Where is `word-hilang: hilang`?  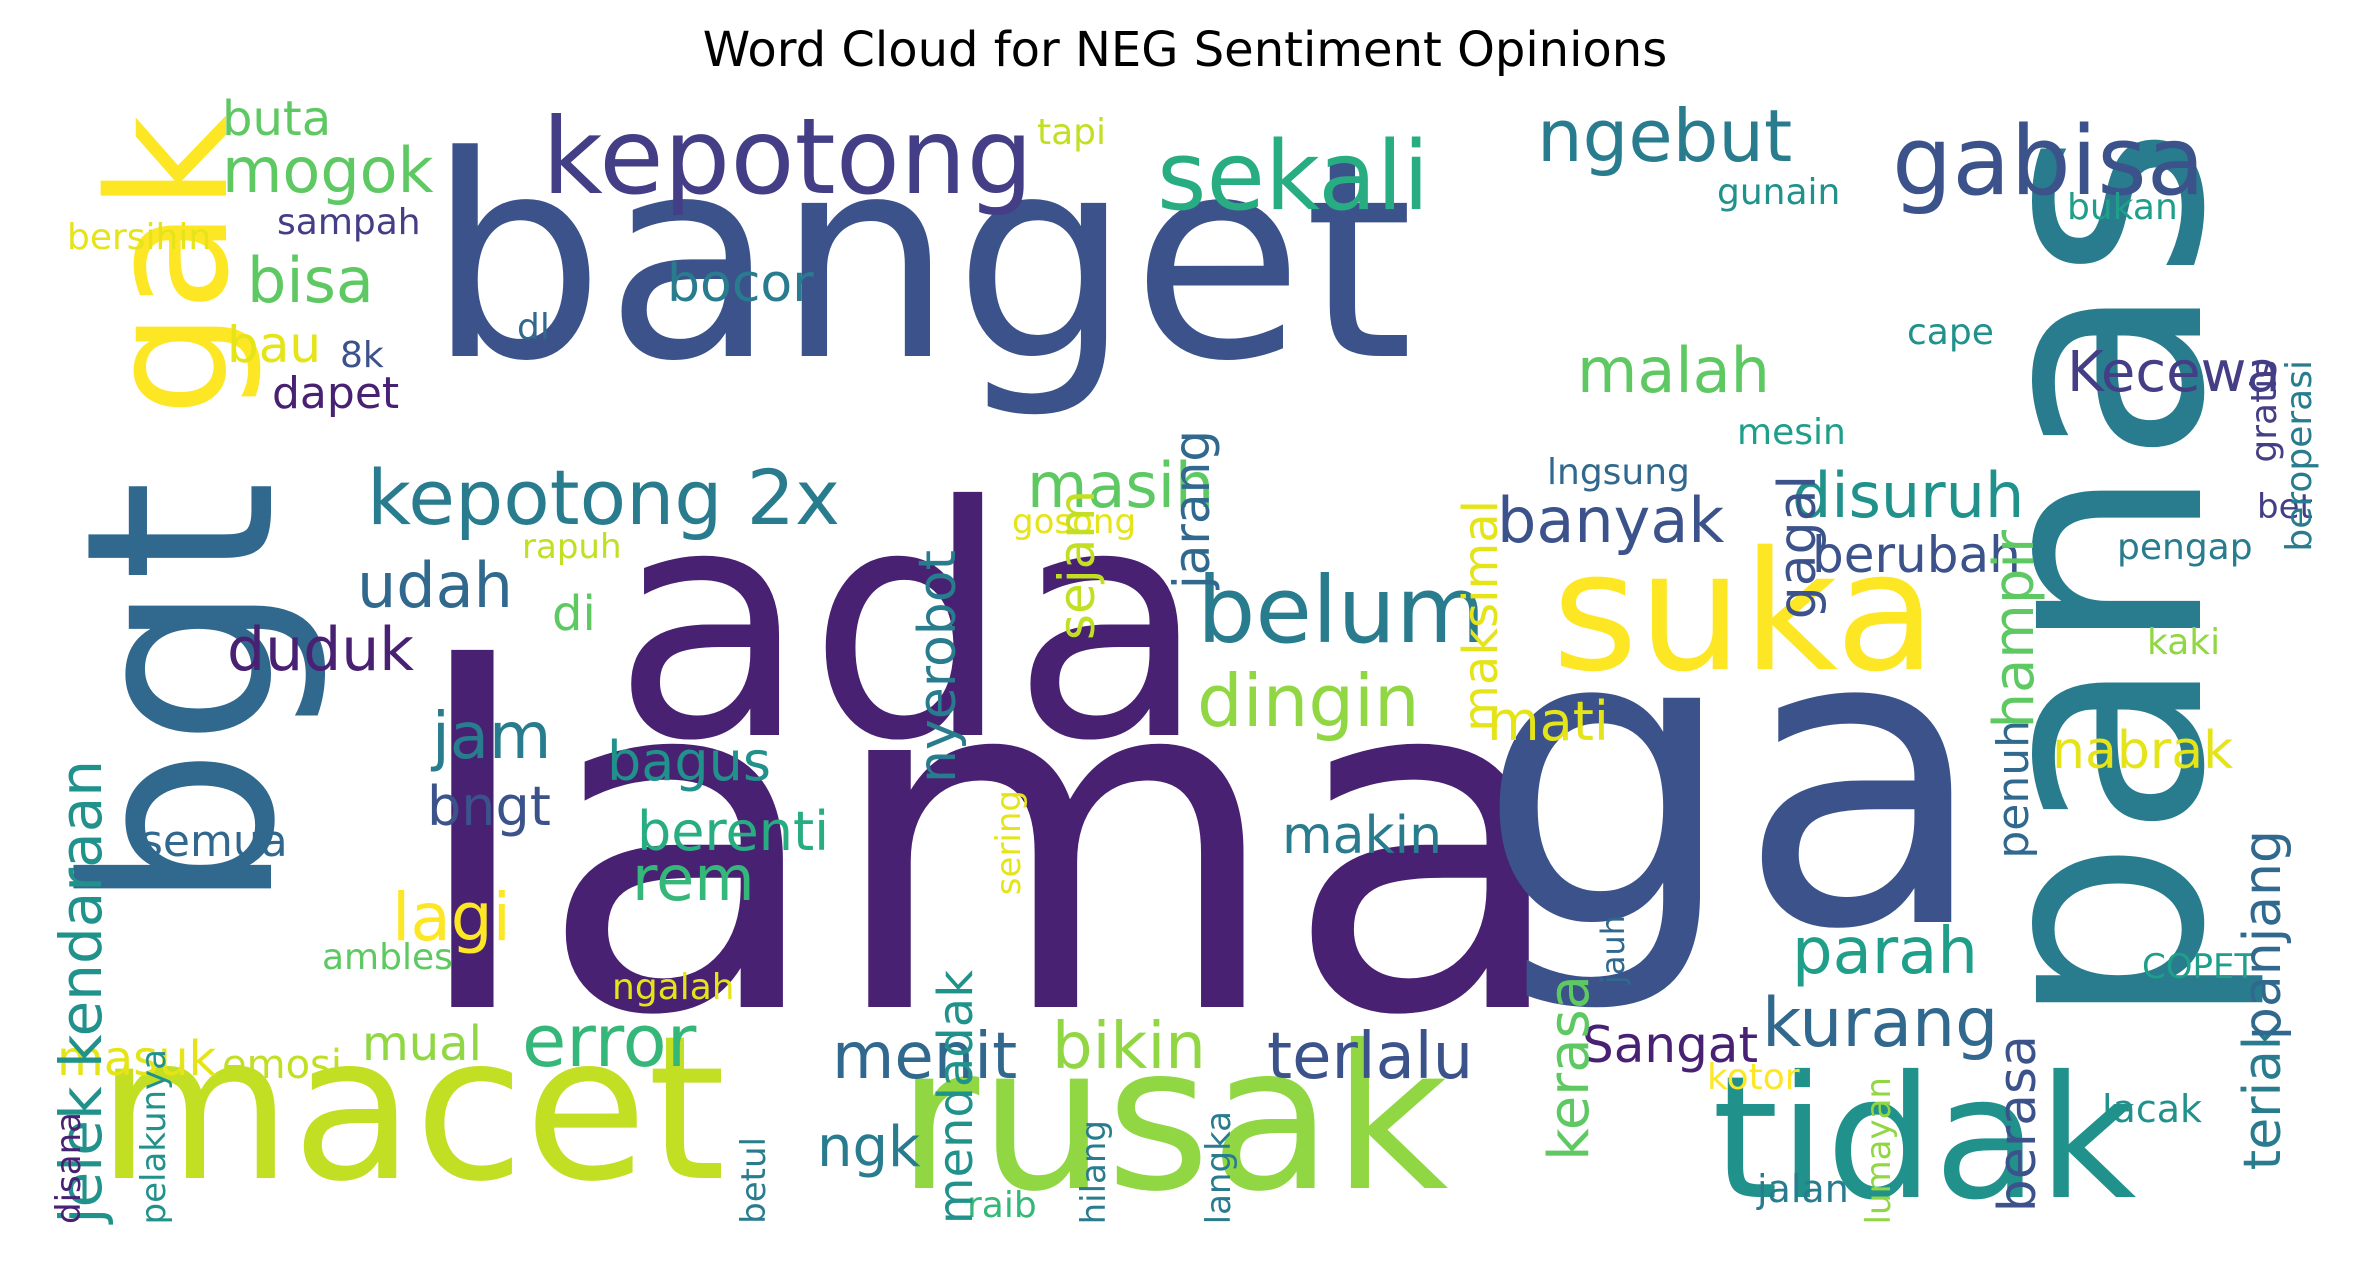 word-hilang: hilang is located at coordinates (1094, 1171).